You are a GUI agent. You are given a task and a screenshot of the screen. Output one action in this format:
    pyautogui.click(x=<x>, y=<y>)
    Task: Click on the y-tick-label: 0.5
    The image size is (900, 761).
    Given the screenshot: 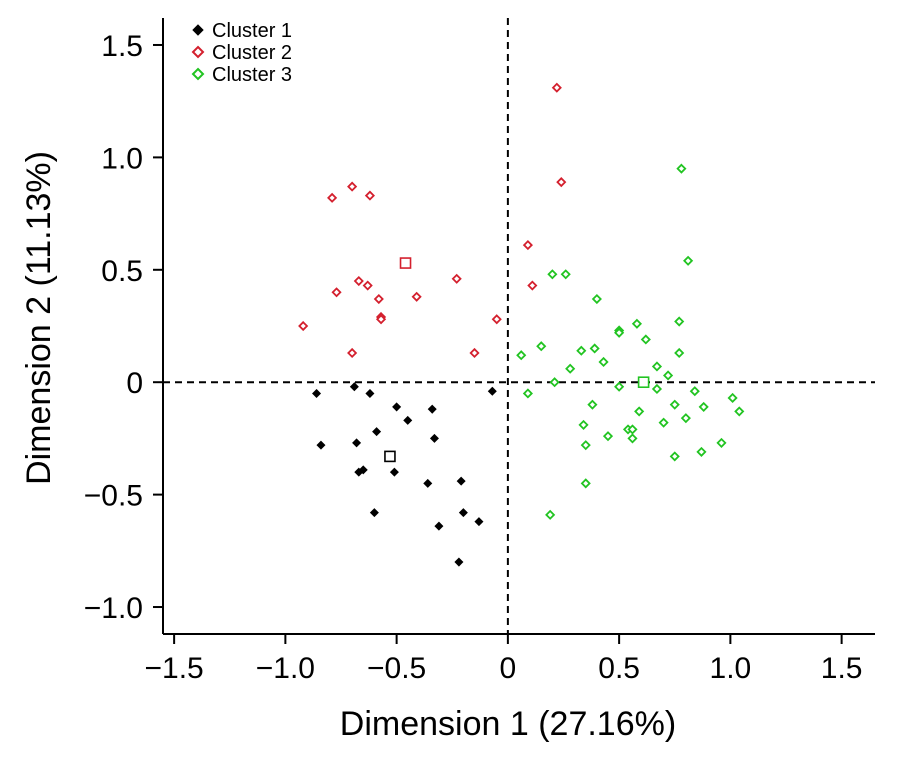 What is the action you would take?
    pyautogui.click(x=122, y=271)
    